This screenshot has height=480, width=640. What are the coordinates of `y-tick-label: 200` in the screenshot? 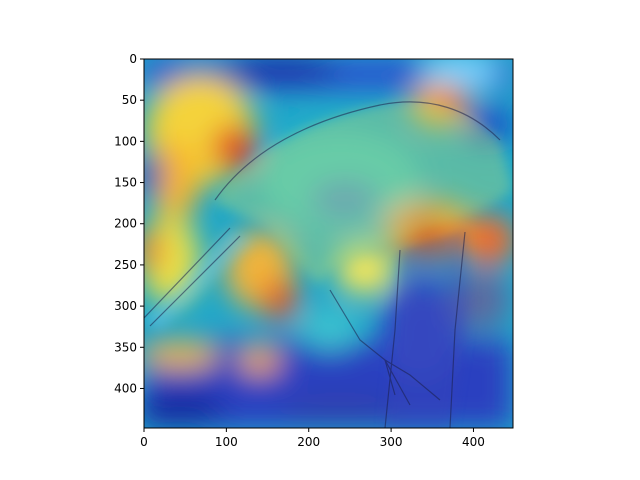 It's located at (125, 224).